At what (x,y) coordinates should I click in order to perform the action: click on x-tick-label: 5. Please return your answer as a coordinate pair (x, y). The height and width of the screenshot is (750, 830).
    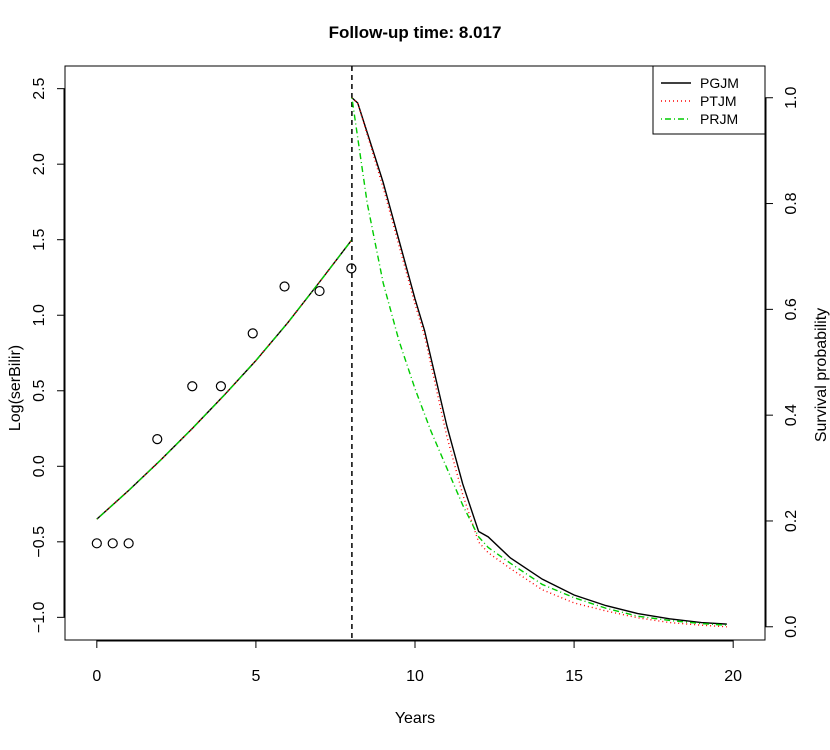
    Looking at the image, I should click on (255, 676).